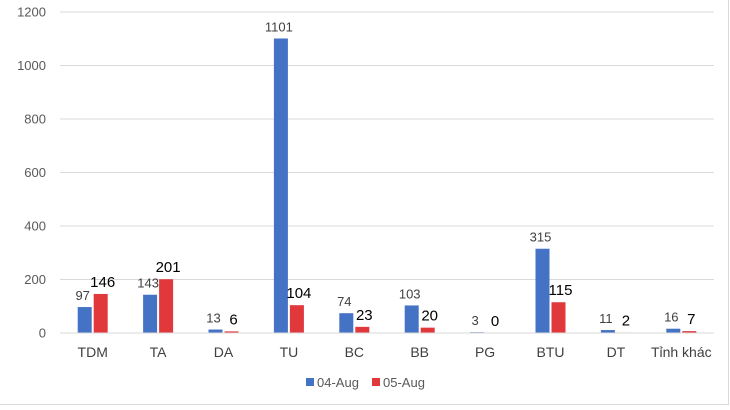 Image resolution: width=730 pixels, height=410 pixels. What do you see at coordinates (279, 26) in the screenshot?
I see `data-label: 1101` at bounding box center [279, 26].